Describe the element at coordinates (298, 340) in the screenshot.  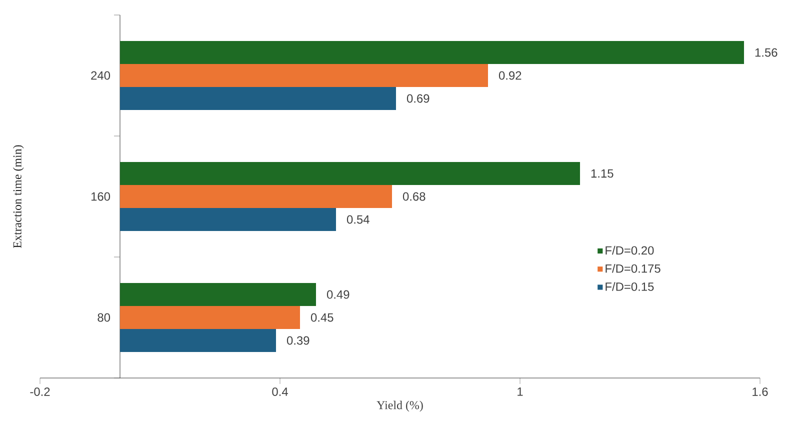
I see `data-label: 0.39` at that location.